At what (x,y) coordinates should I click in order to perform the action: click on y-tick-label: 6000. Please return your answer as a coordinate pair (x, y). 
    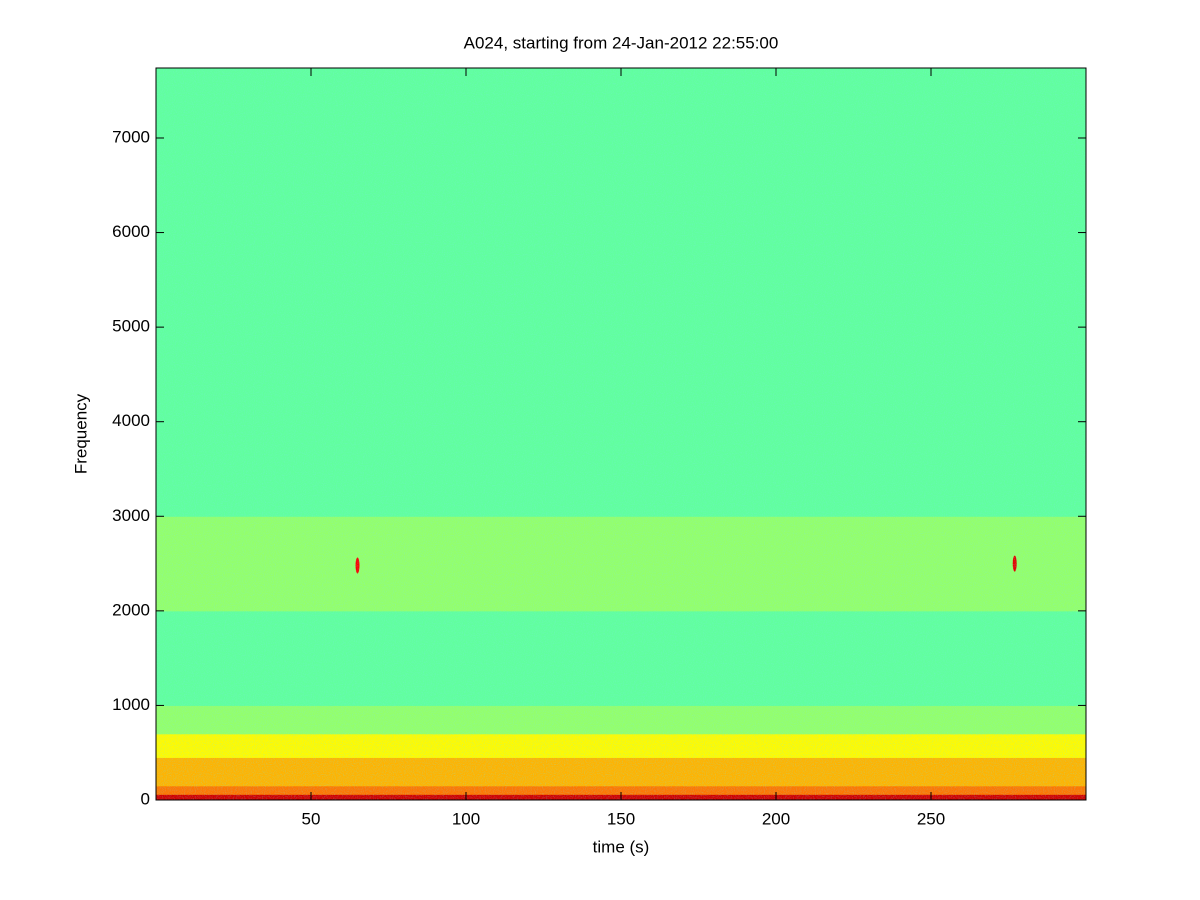
    Looking at the image, I should click on (131, 231).